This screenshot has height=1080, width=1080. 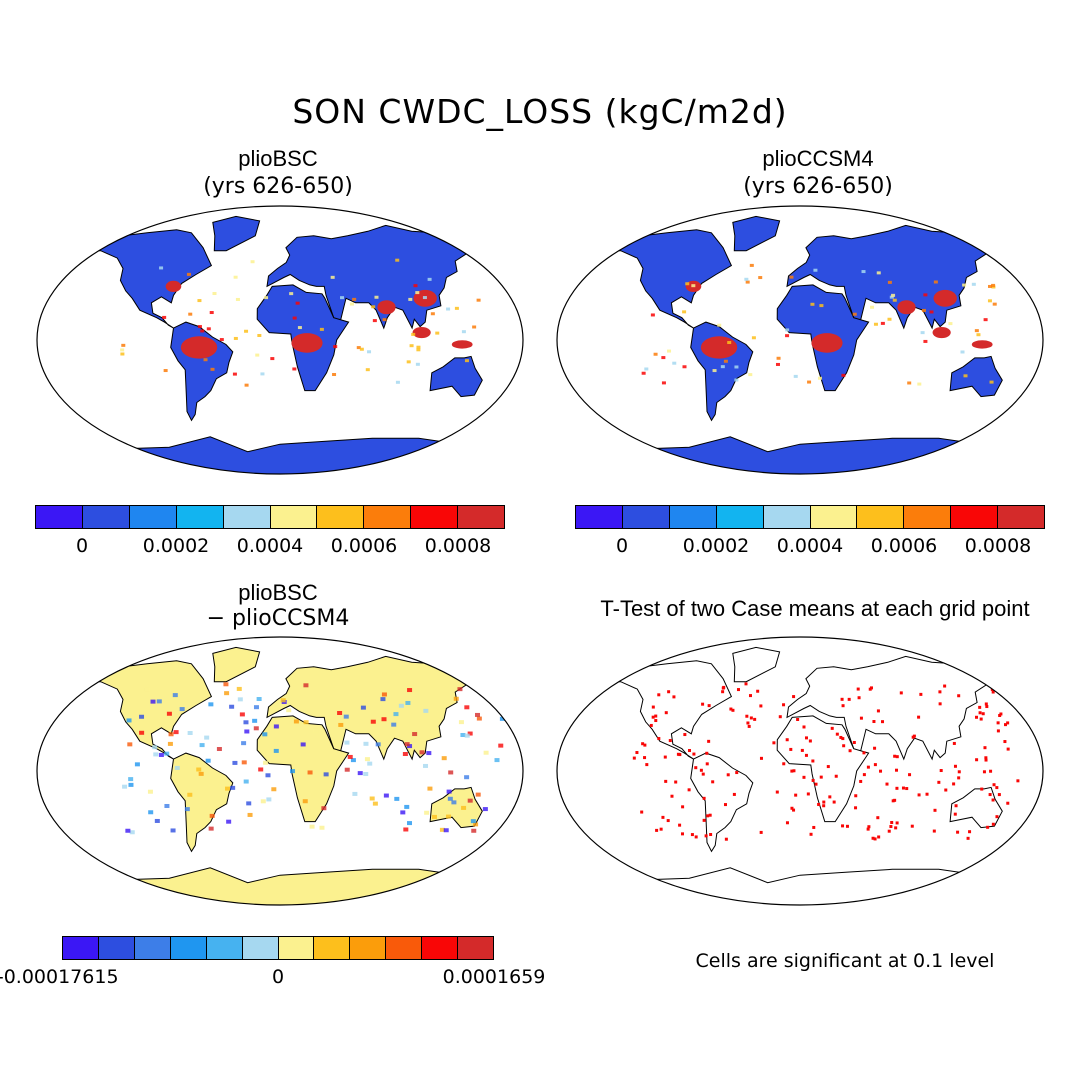 I want to click on colorbar-tick-label: 0.0006, so click(x=904, y=546).